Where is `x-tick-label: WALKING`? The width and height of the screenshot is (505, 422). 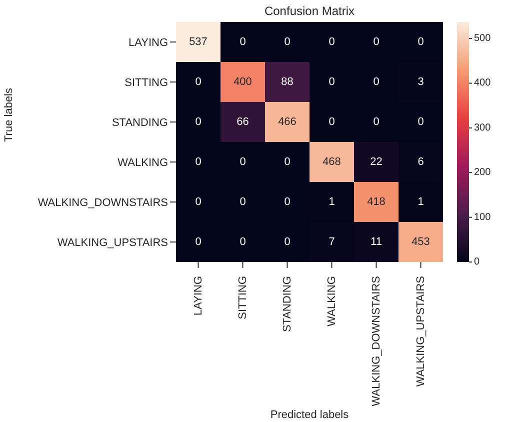 x-tick-label: WALKING is located at coordinates (332, 301).